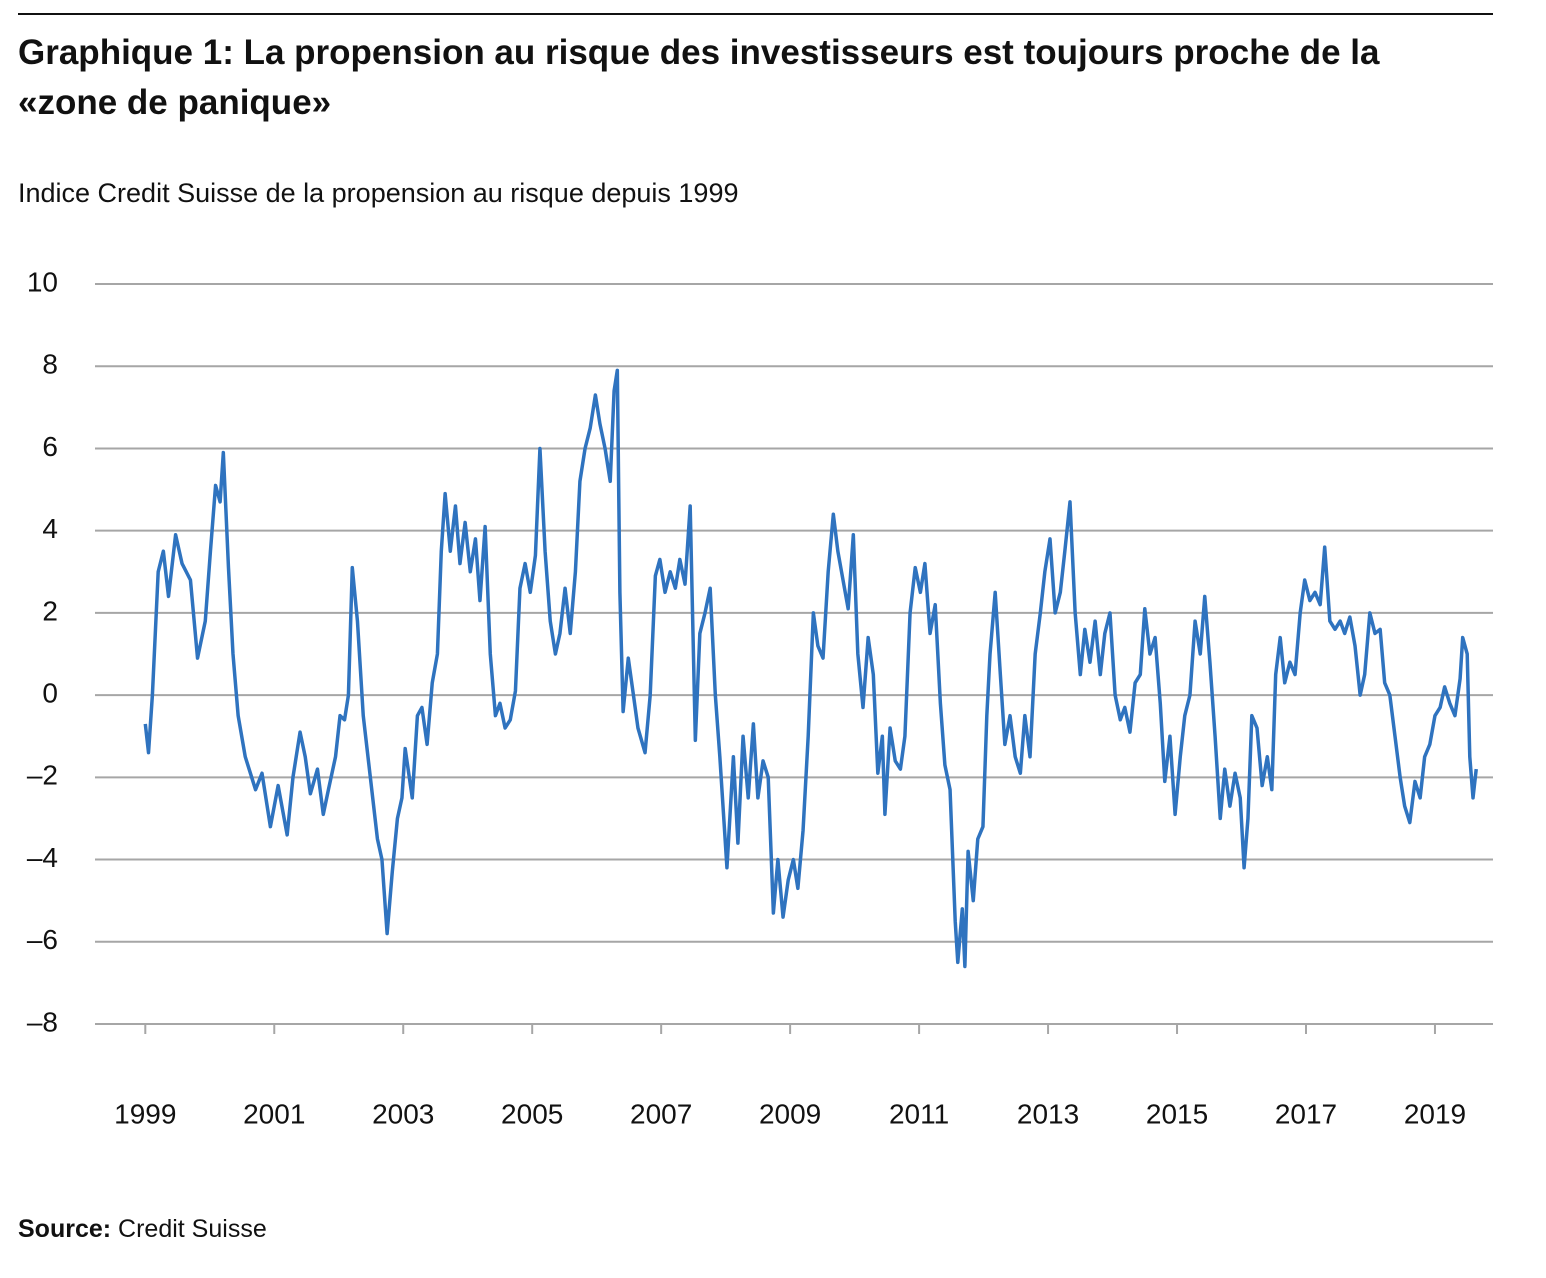  I want to click on y-tick-label: 2, so click(50, 610).